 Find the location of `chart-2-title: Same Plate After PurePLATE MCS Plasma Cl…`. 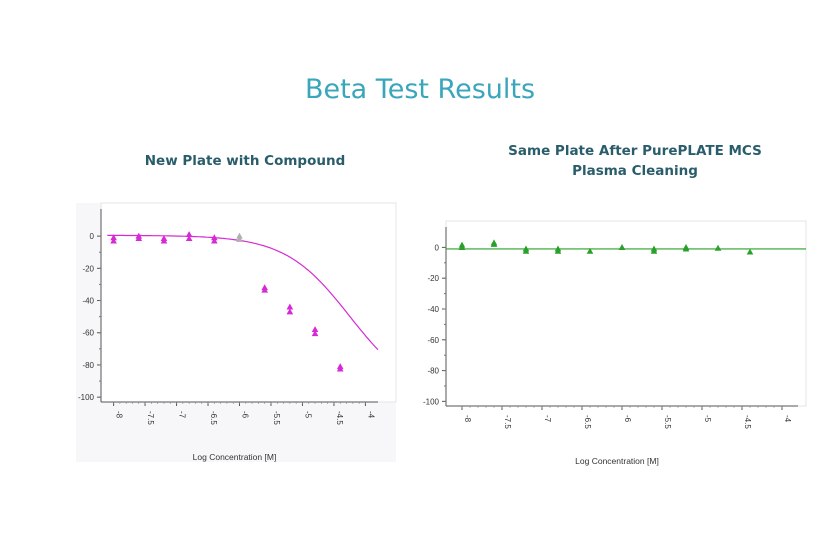

chart-2-title: Same Plate After PurePLATE MCS Plasma Cl… is located at coordinates (635, 161).